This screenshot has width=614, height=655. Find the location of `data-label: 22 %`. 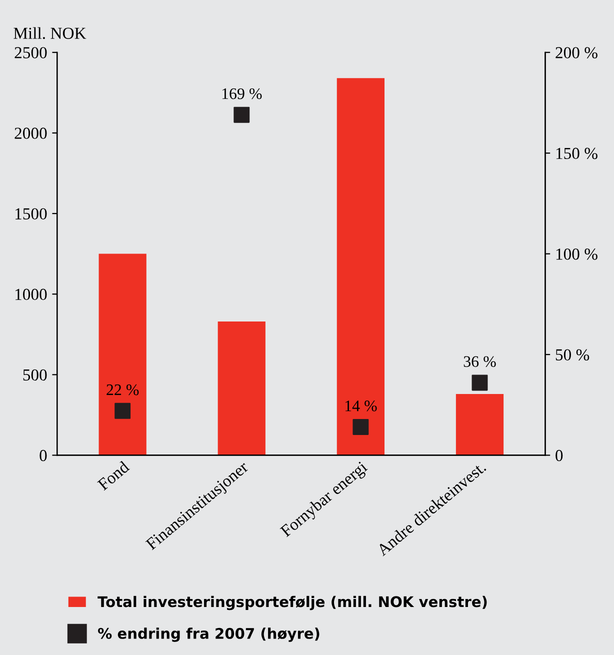

data-label: 22 % is located at coordinates (122, 390).